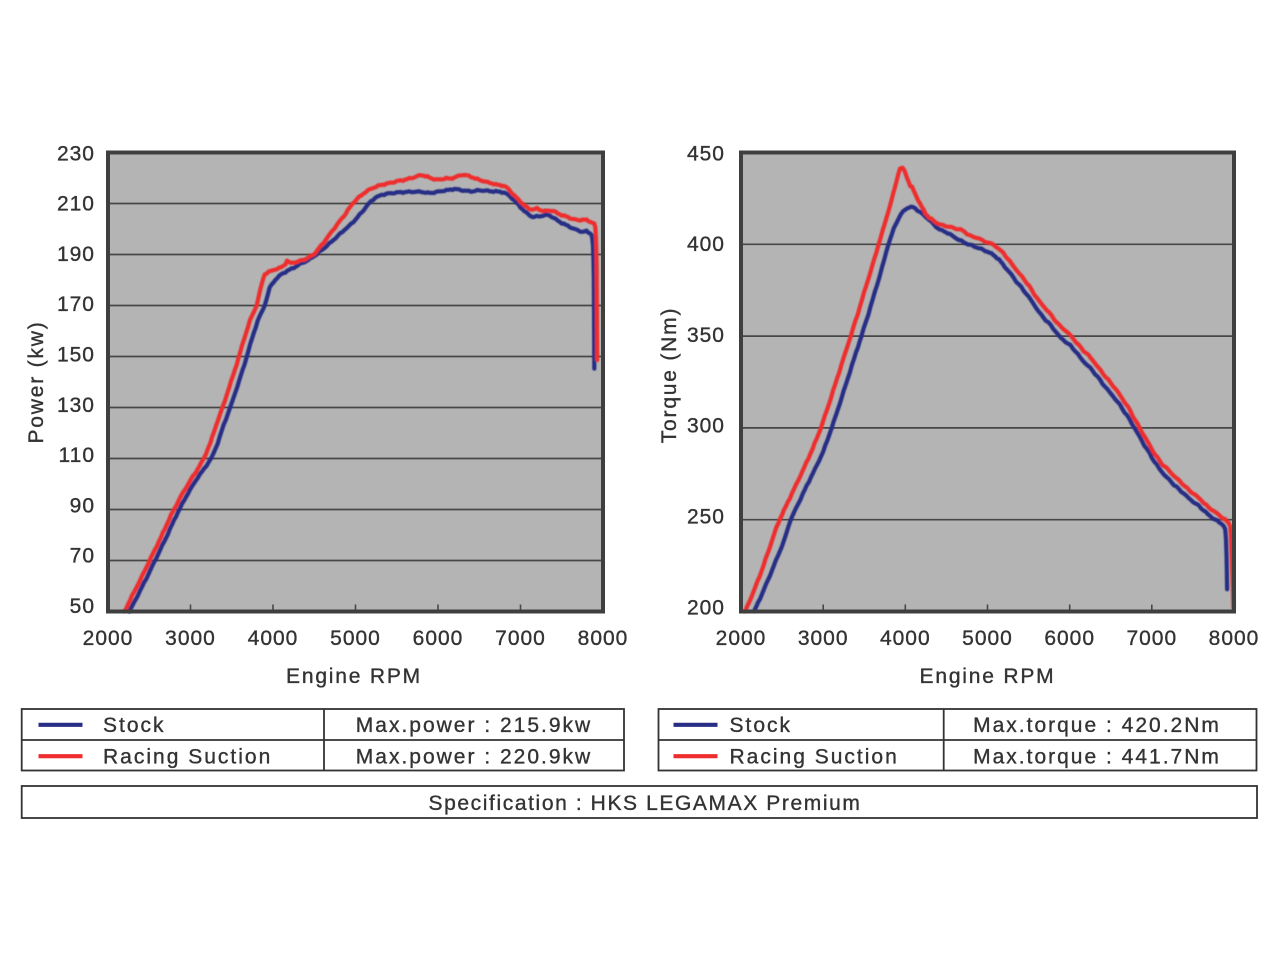 The height and width of the screenshot is (959, 1280). I want to click on svg-text: 130, so click(76, 405).